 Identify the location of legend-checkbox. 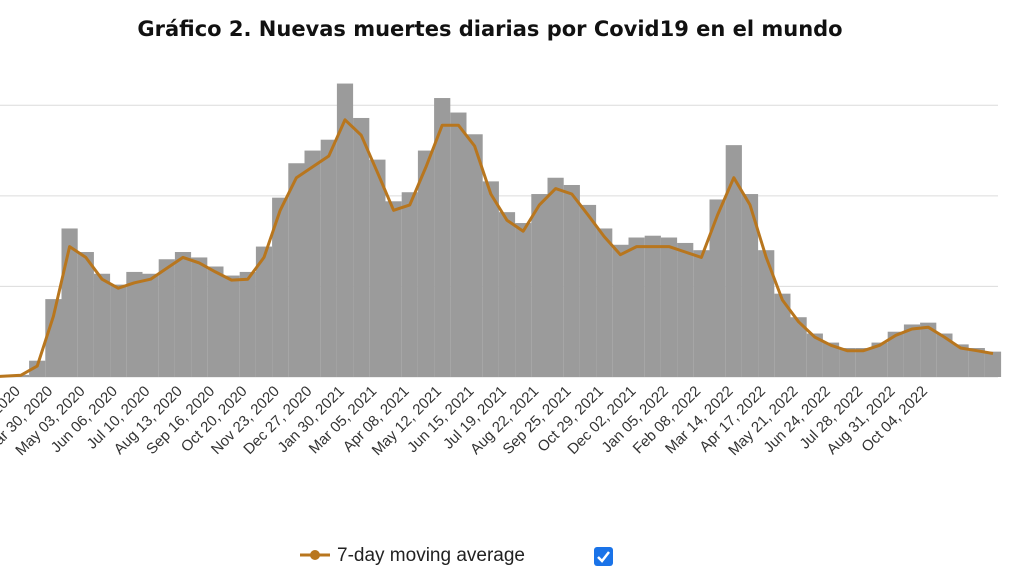
(603, 556).